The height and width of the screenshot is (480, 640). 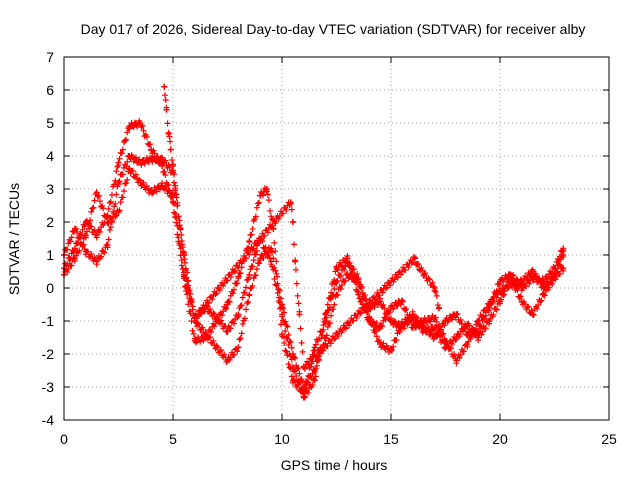 I want to click on y-tick-label: 1, so click(x=50, y=255).